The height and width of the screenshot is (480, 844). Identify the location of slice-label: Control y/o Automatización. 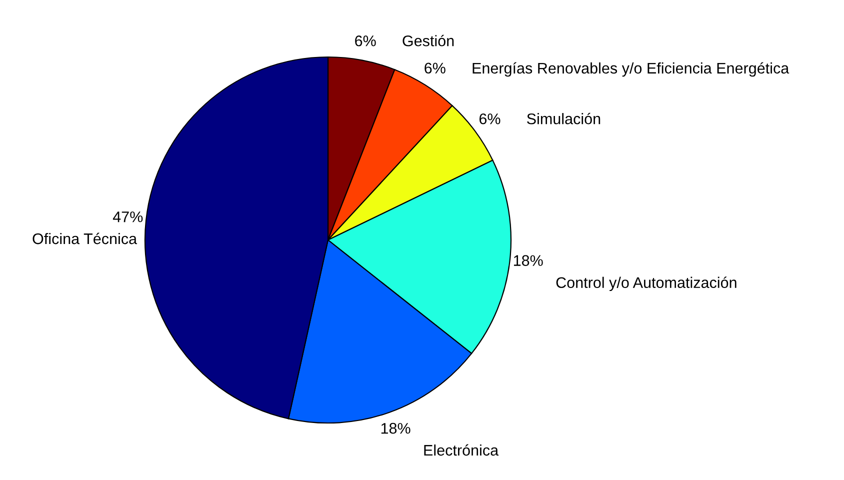
(646, 284).